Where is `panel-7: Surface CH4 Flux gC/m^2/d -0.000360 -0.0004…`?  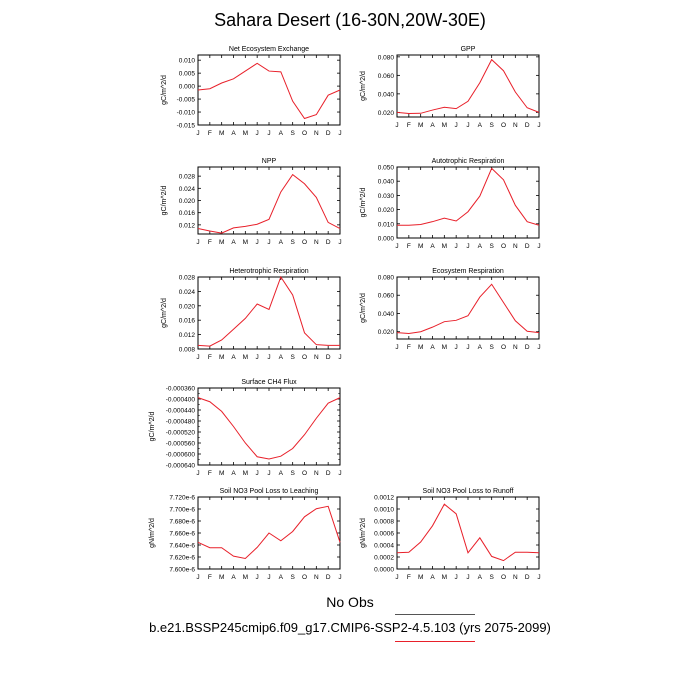 panel-7: Surface CH4 Flux gC/m^2/d -0.000360 -0.0004… is located at coordinates (245, 428).